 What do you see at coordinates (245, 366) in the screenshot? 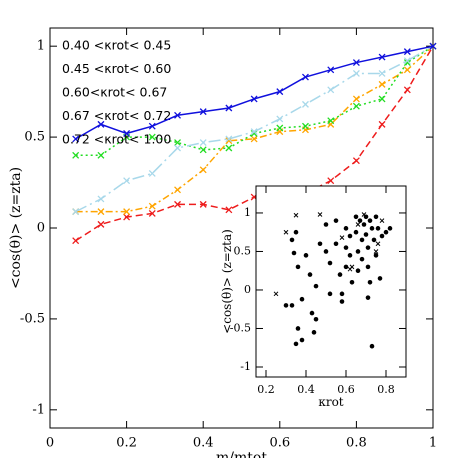
I see `y-tick-label: -1` at bounding box center [245, 366].